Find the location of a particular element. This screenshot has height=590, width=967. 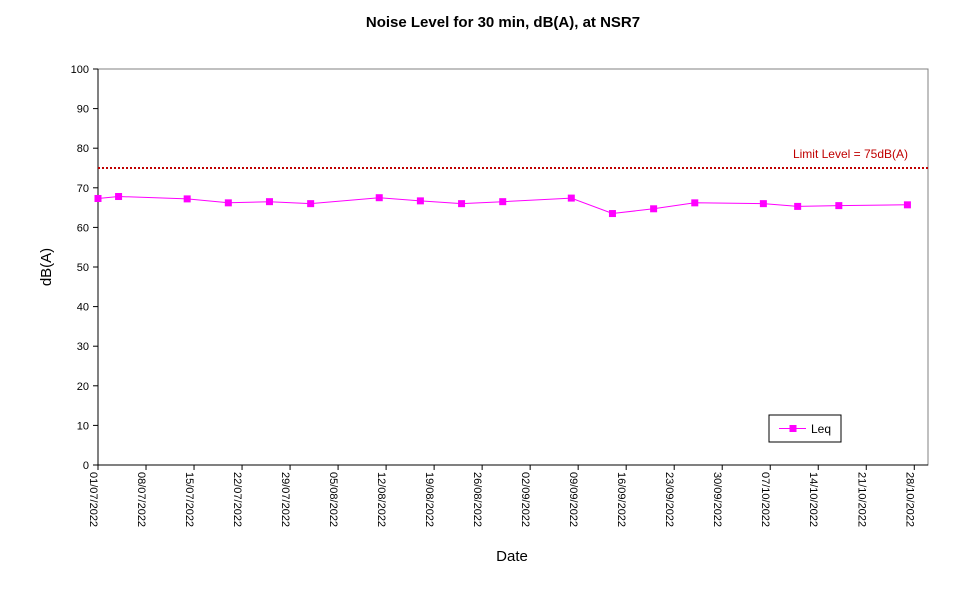

x-tick-label: 28/10/2022 is located at coordinates (909, 499).